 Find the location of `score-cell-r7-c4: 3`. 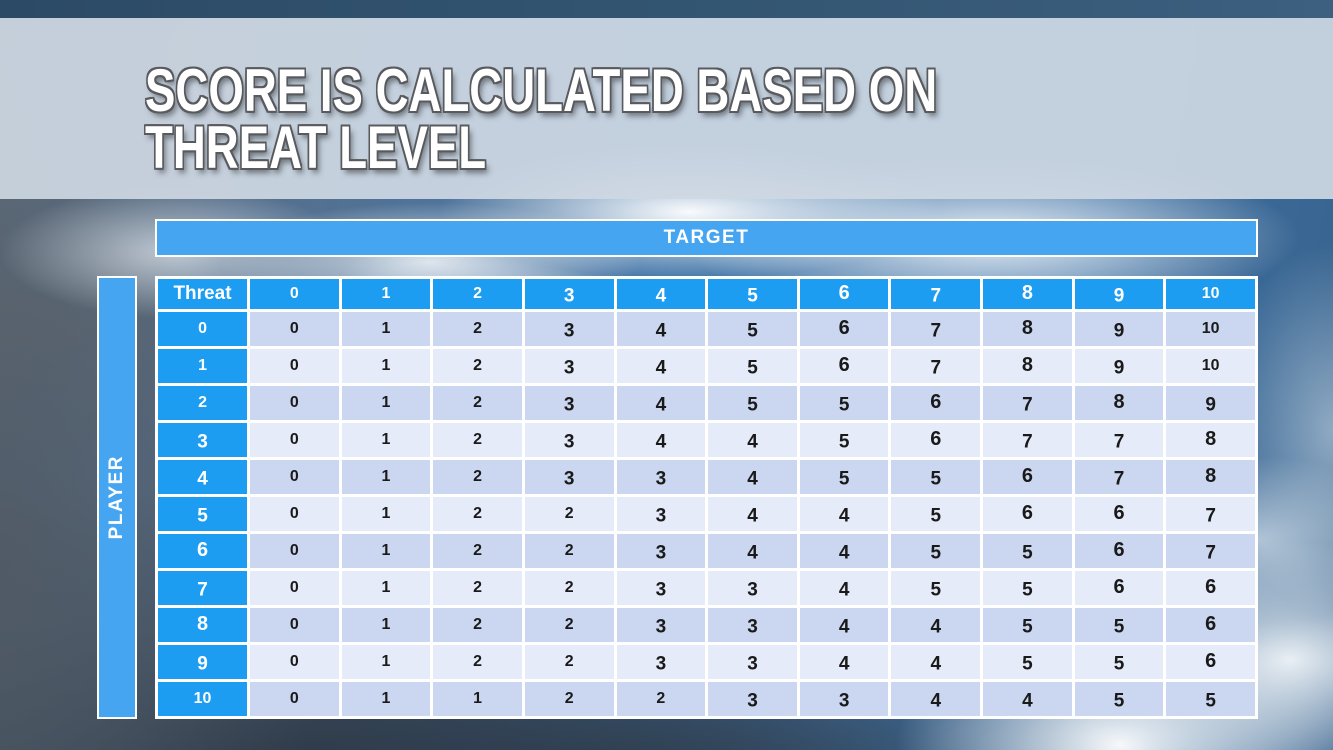

score-cell-r7-c4: 3 is located at coordinates (661, 588).